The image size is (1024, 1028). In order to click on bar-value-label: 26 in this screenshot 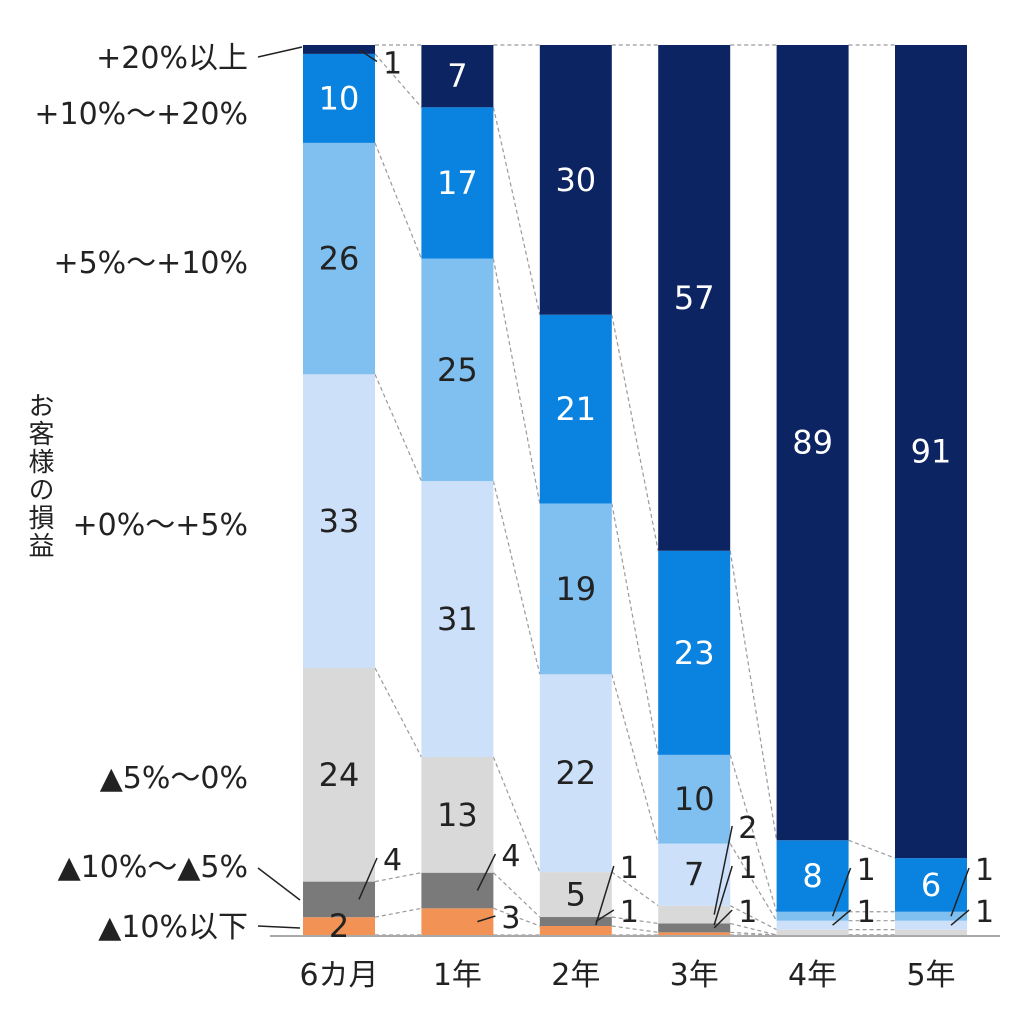, I will do `click(339, 259)`.